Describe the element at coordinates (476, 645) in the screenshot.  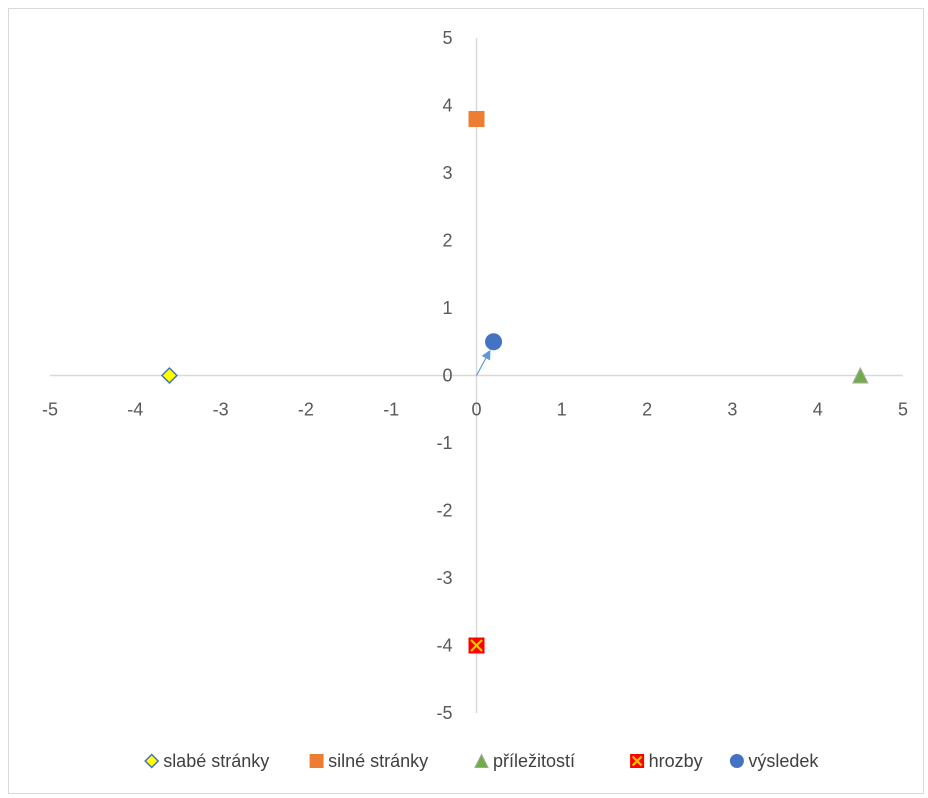
I see `data-point-series-4-x` at that location.